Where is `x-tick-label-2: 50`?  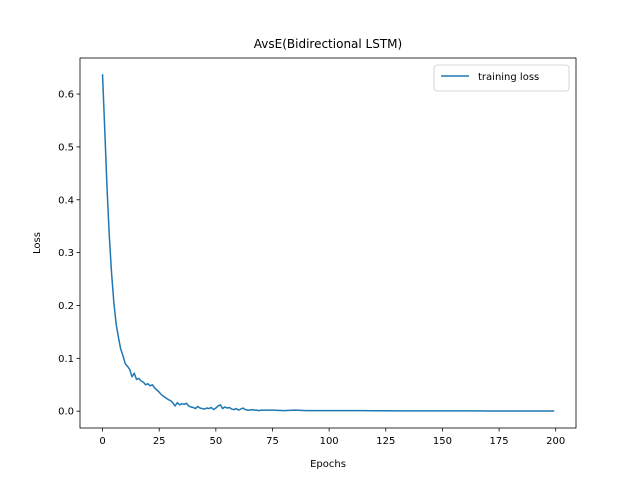 x-tick-label-2: 50 is located at coordinates (215, 441).